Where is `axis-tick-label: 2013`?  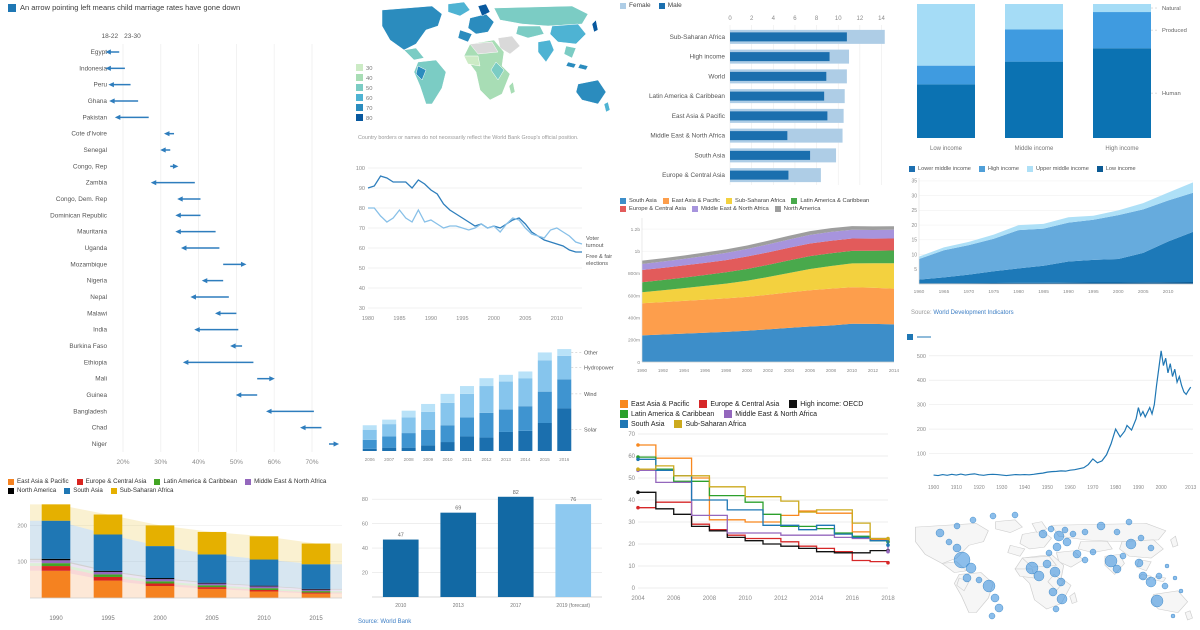
axis-tick-label: 2013 is located at coordinates (1190, 488).